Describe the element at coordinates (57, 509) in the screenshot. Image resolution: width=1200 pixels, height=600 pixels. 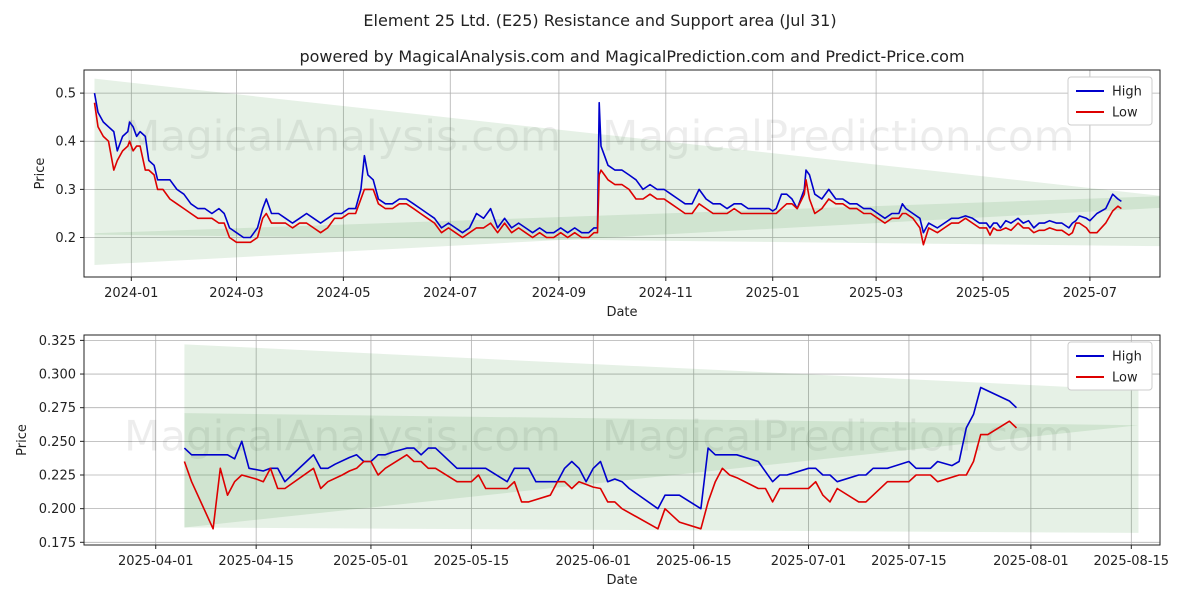
I see `y-tick-label: 0.200` at that location.